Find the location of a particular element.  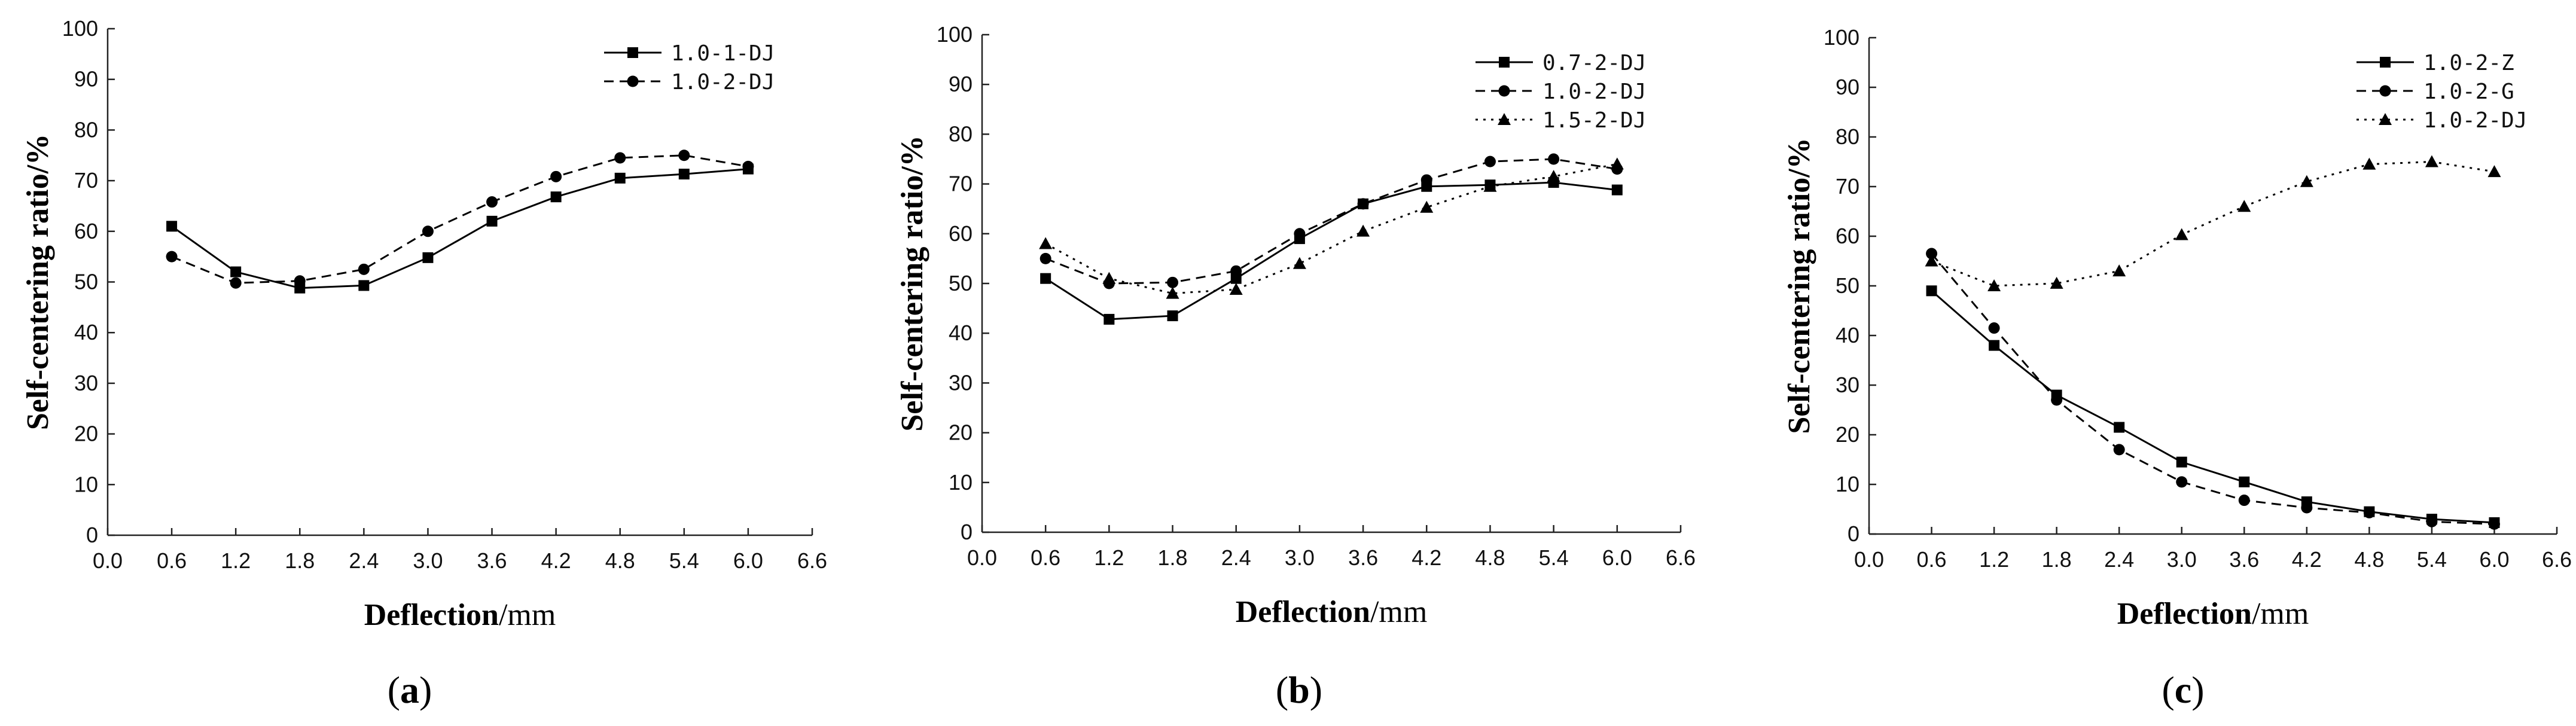

series-0.7-2-DJ is located at coordinates (1331, 251).